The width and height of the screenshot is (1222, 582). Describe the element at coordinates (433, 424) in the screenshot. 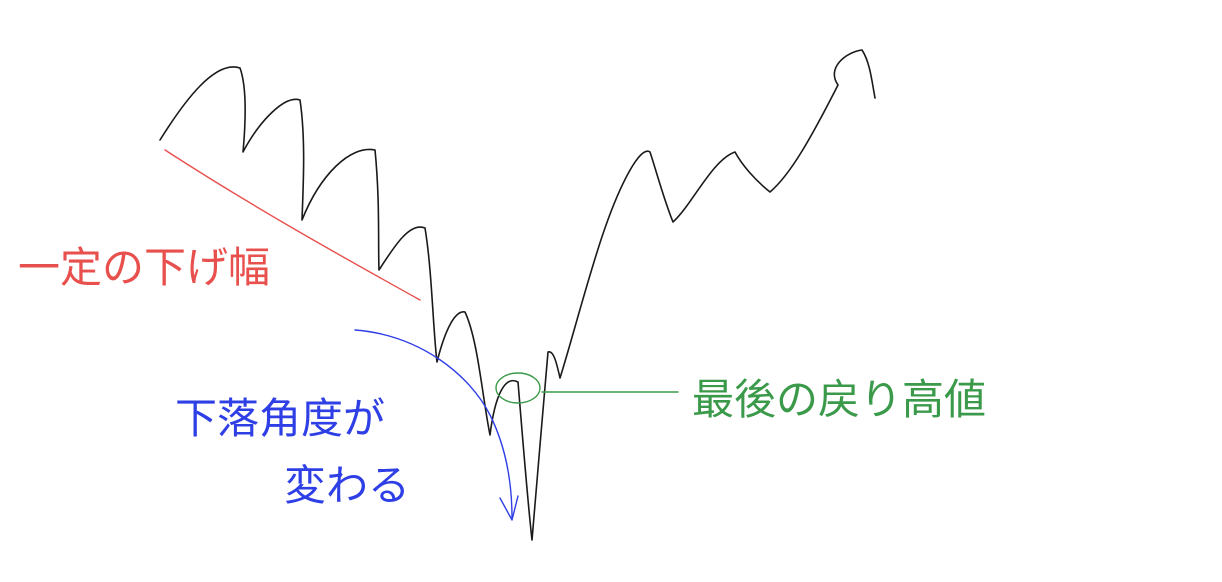

I see `fall-angle-curve` at that location.